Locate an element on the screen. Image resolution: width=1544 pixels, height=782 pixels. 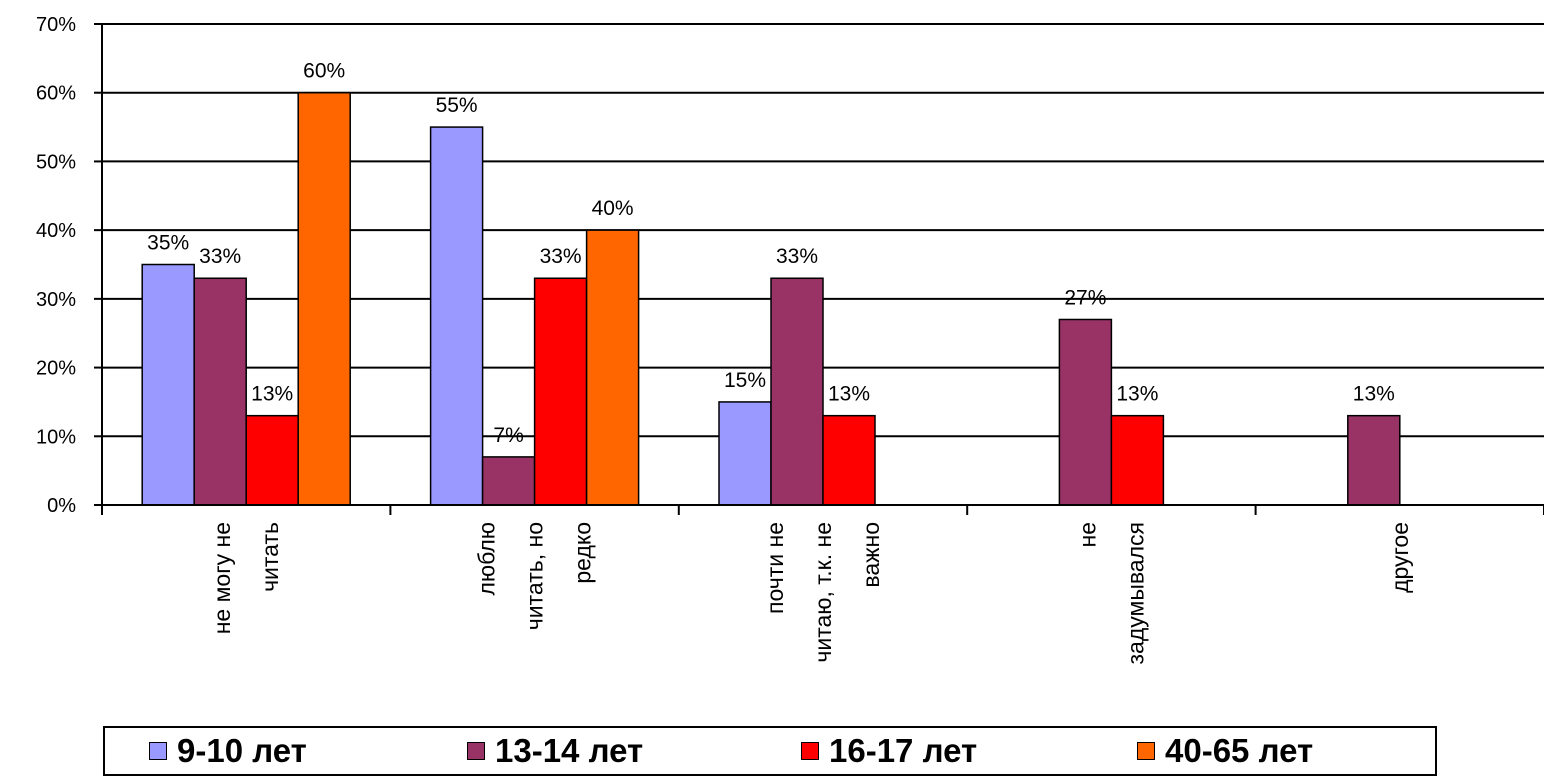
legend-item-series-4: 40-65 лет is located at coordinates (1225, 751).